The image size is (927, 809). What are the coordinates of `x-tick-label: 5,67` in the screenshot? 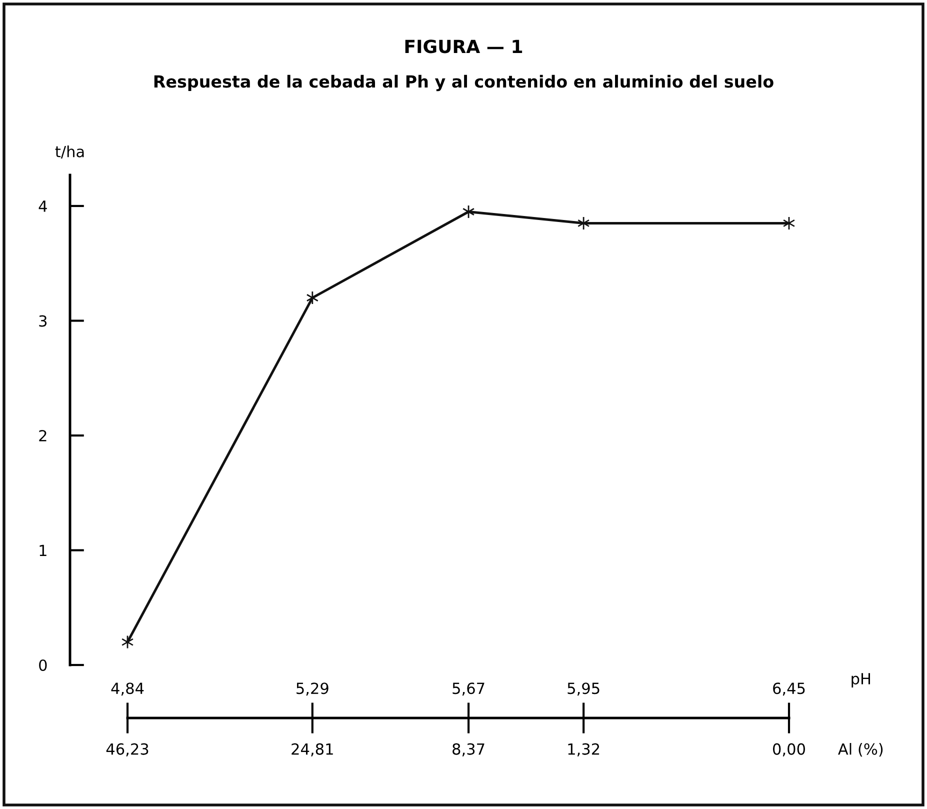 It's located at (468, 689).